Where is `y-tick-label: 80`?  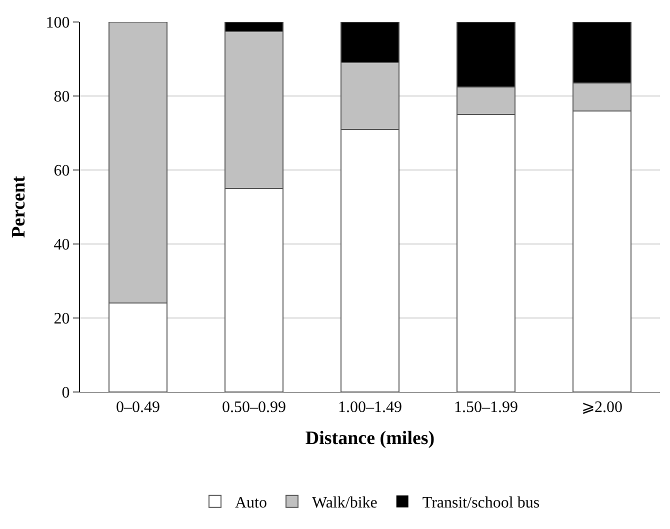 y-tick-label: 80 is located at coordinates (62, 97).